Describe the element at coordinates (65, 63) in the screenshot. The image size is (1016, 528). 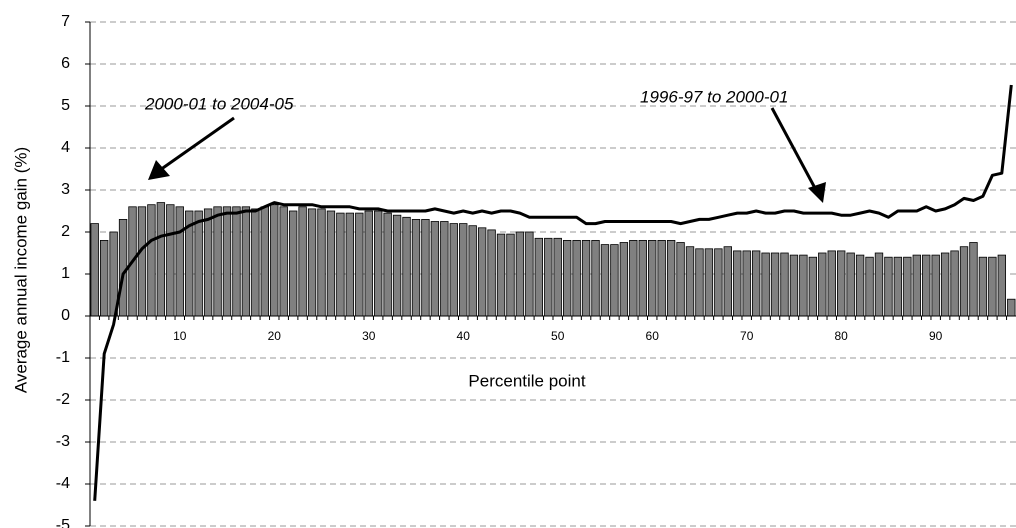
I see `y-tick-label: 6` at that location.